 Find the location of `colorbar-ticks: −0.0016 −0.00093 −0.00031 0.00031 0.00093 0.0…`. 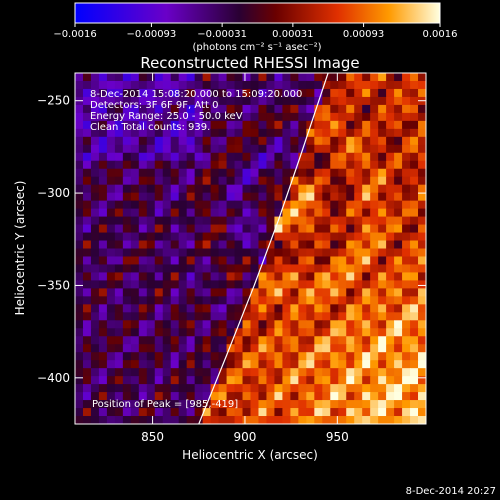

colorbar-ticks: −0.0016 −0.00093 −0.00031 0.00031 0.00093 0.0… is located at coordinates (255, 31).